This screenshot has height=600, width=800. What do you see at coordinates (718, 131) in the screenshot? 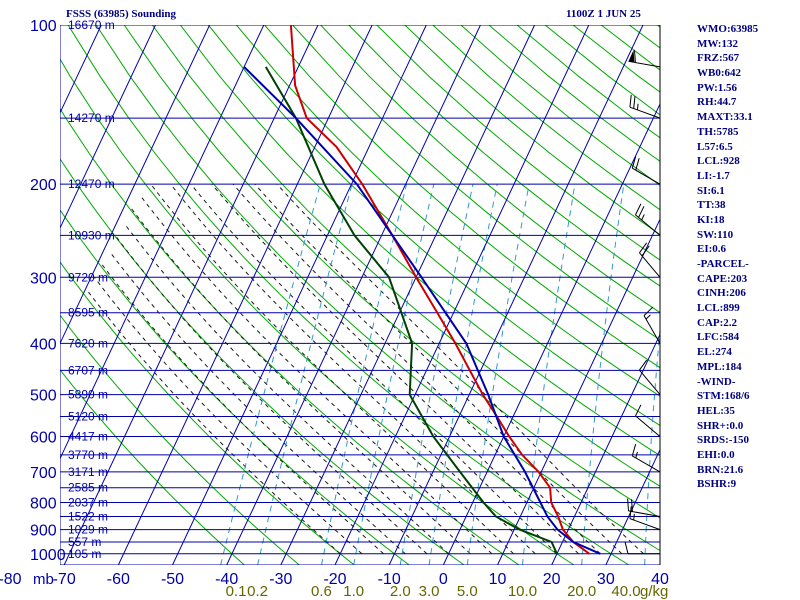
I see `index-item: TH:5785` at bounding box center [718, 131].